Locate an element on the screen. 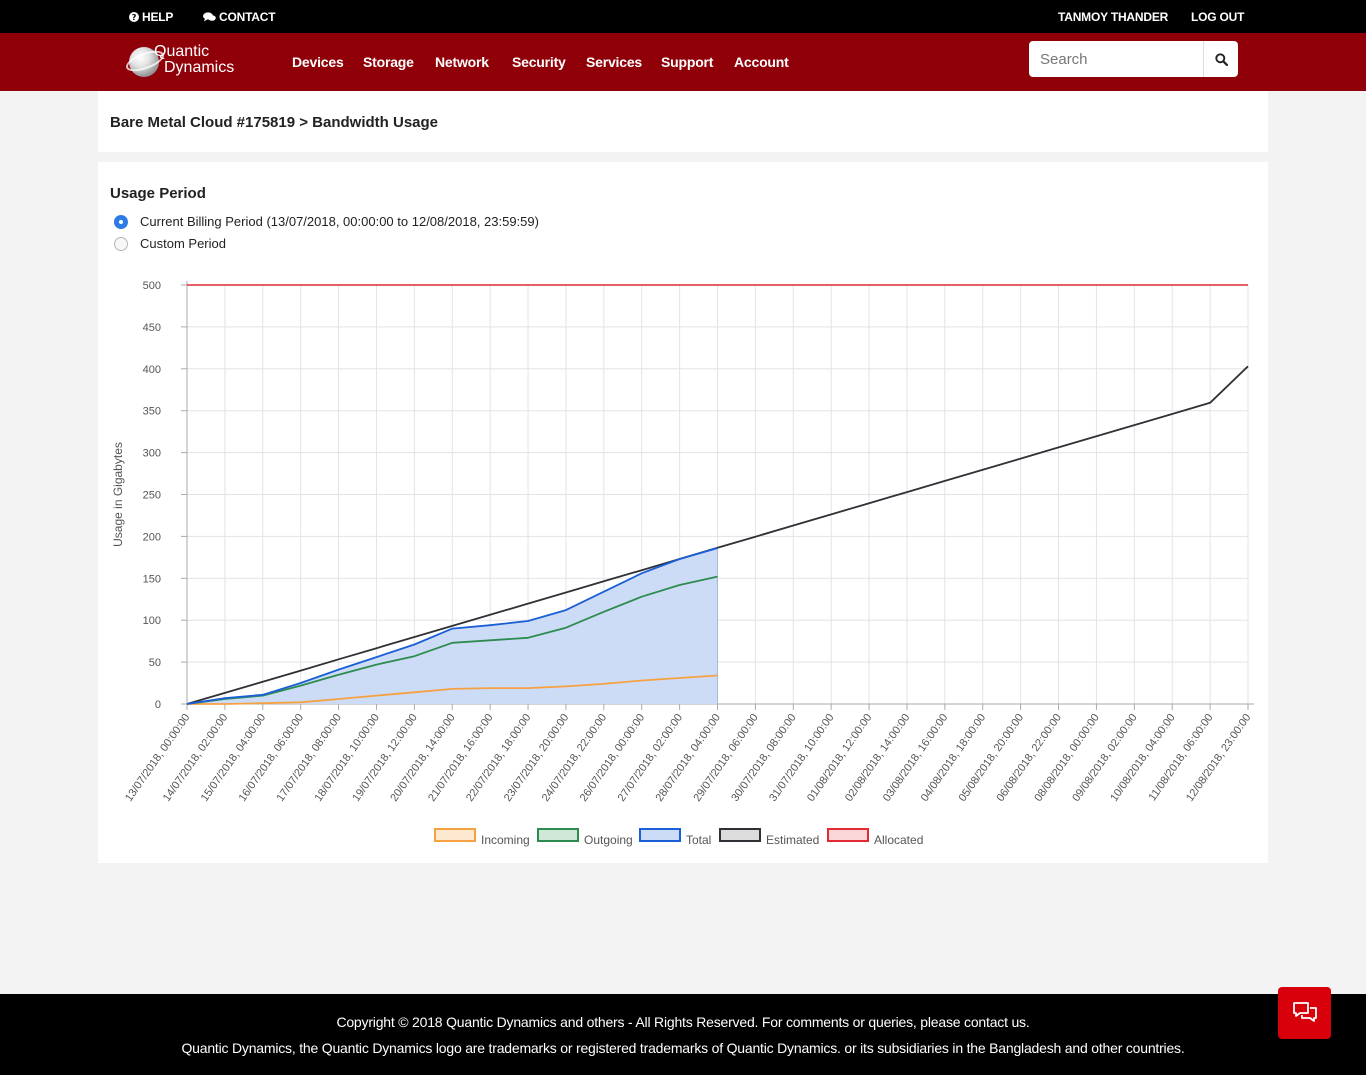 This screenshot has width=1366, height=1075. nav-storage: Storage is located at coordinates (388, 62).